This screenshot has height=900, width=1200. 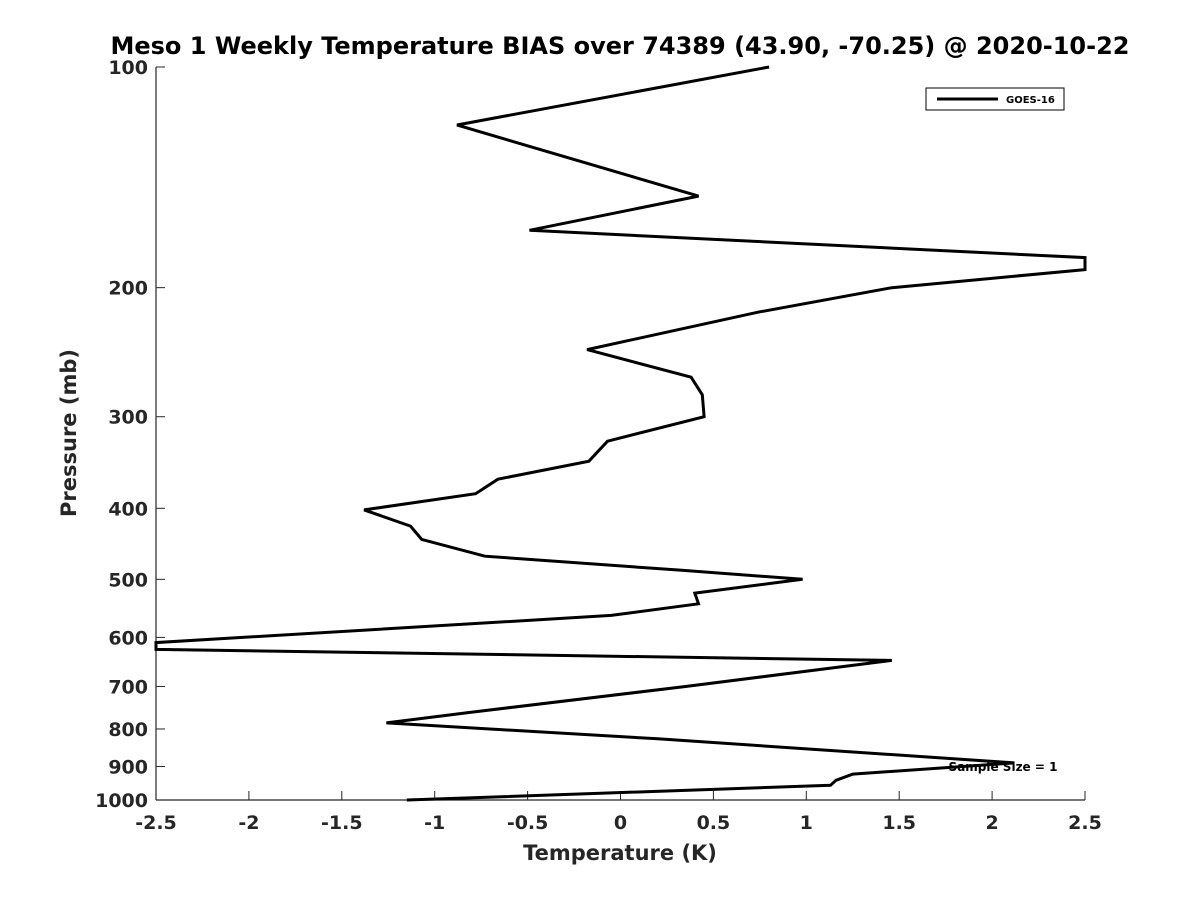 What do you see at coordinates (128, 580) in the screenshot?
I see `y-tick-label: 500` at bounding box center [128, 580].